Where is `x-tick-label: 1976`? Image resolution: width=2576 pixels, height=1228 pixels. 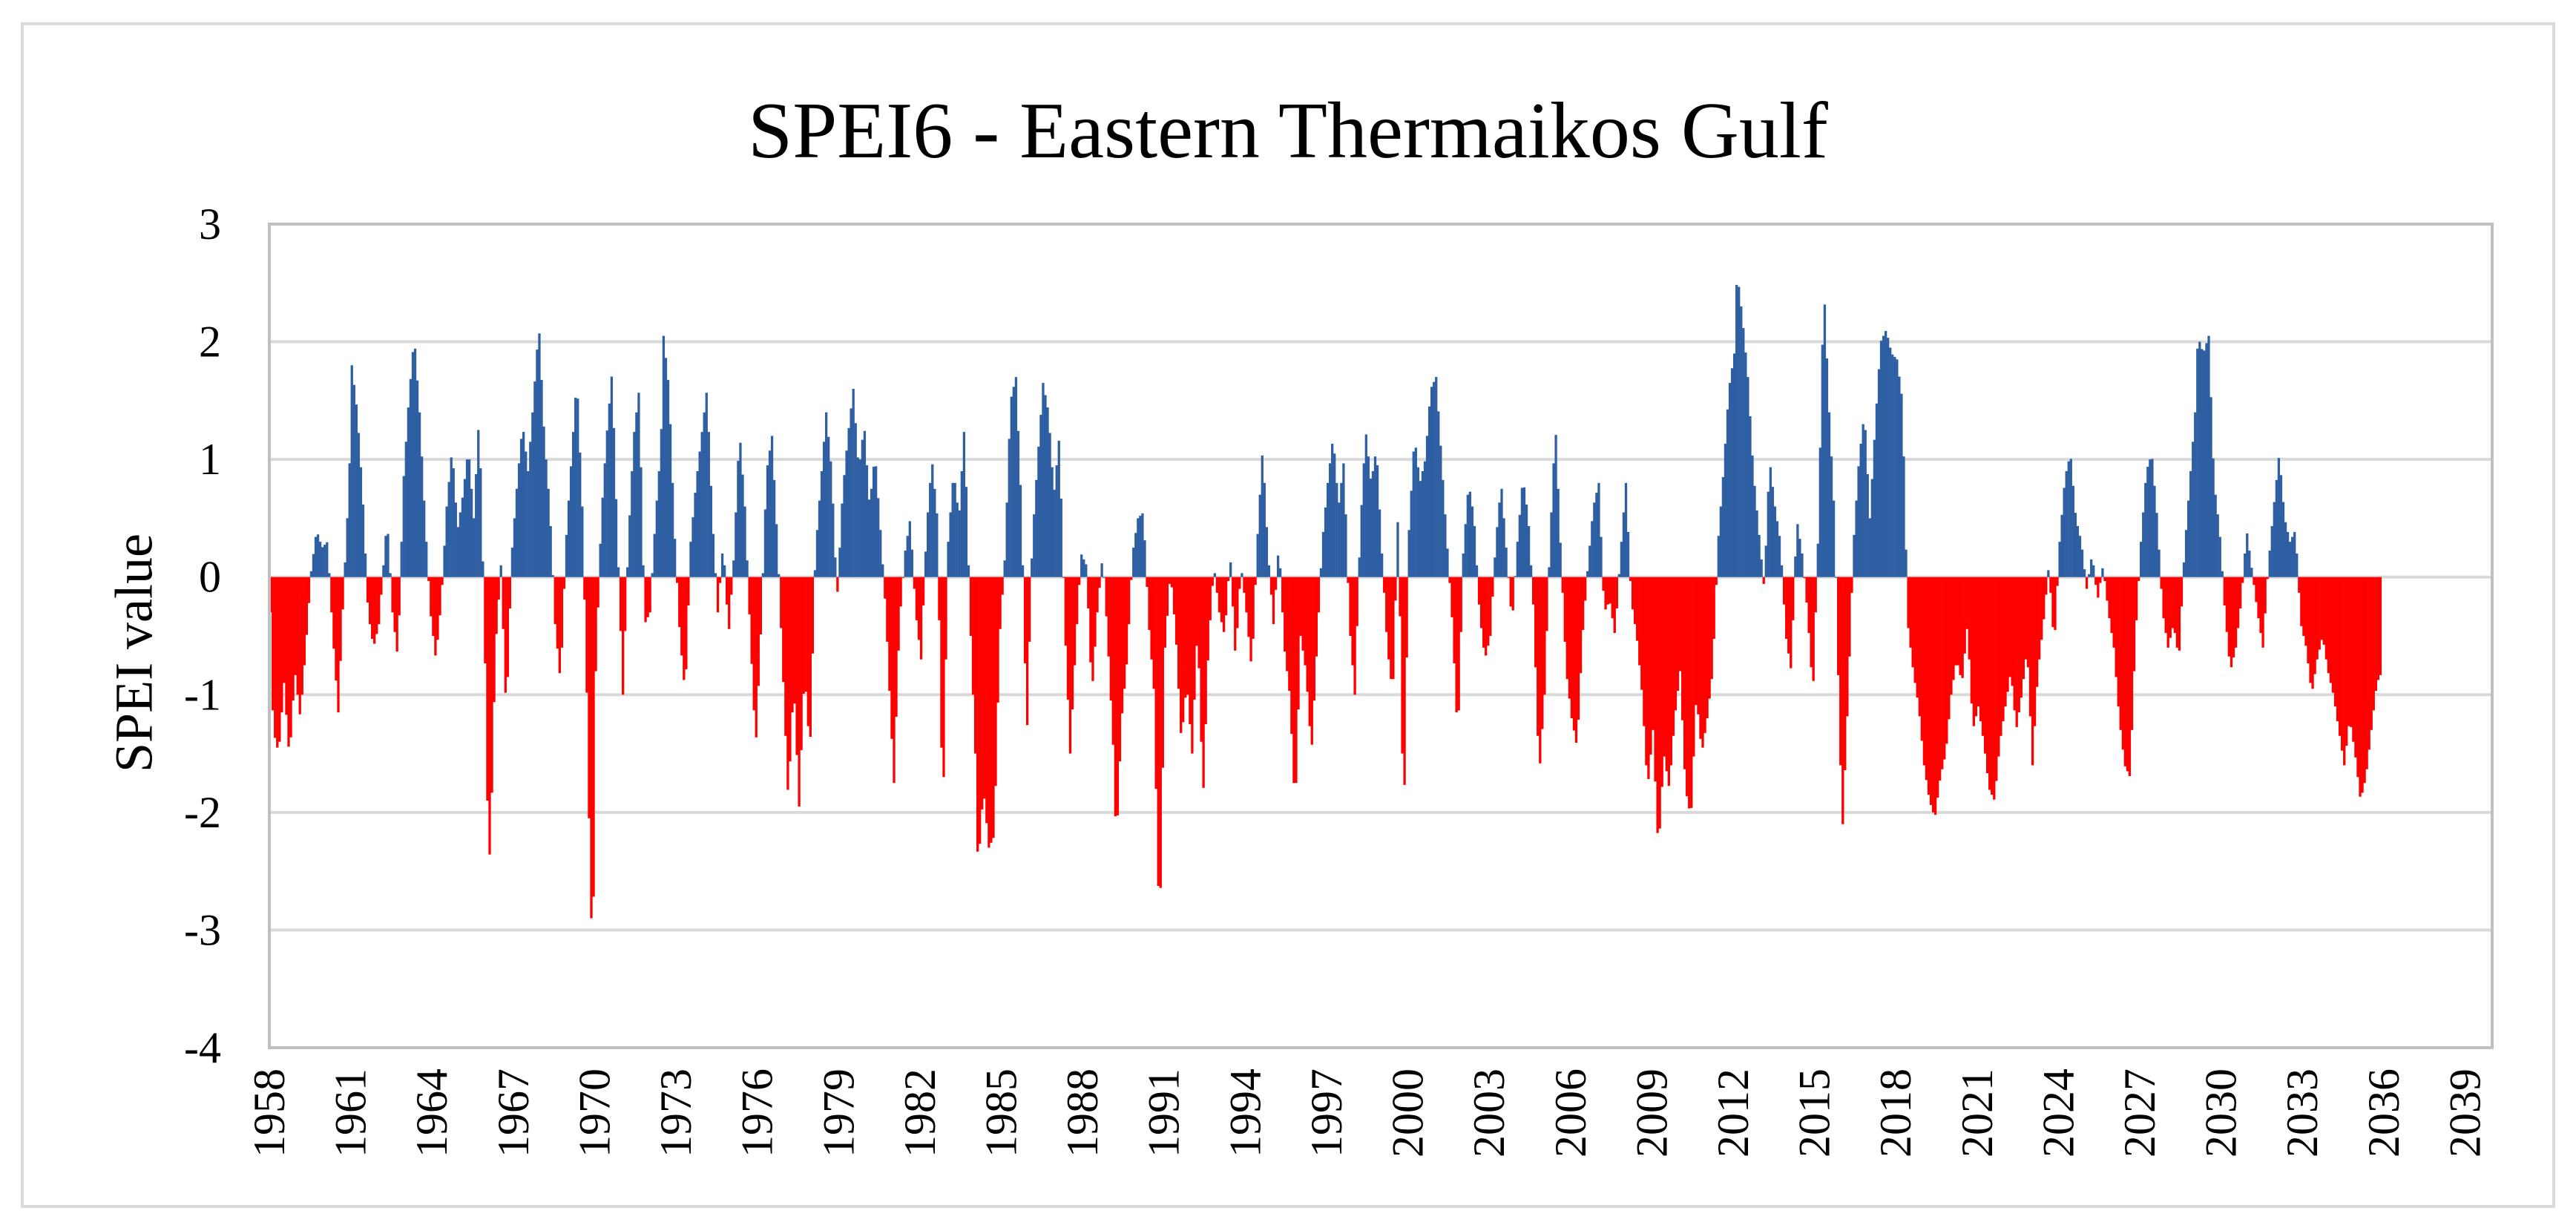
x-tick-label: 1976 is located at coordinates (757, 1113).